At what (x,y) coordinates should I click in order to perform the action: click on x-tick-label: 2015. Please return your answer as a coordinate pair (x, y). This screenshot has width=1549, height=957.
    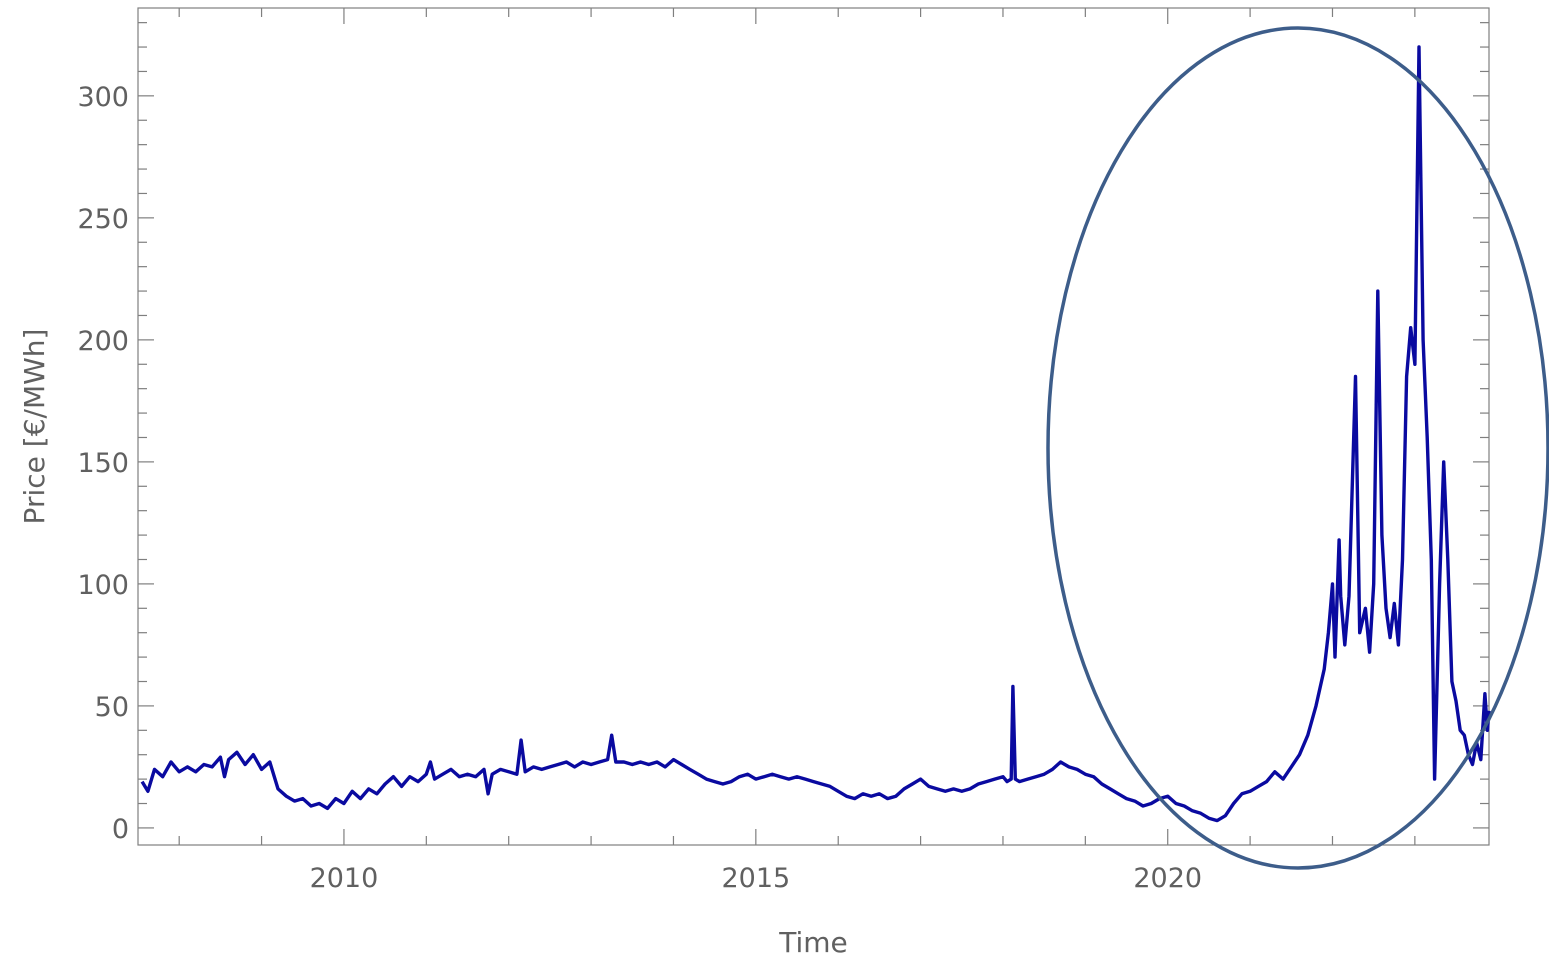
    Looking at the image, I should click on (755, 878).